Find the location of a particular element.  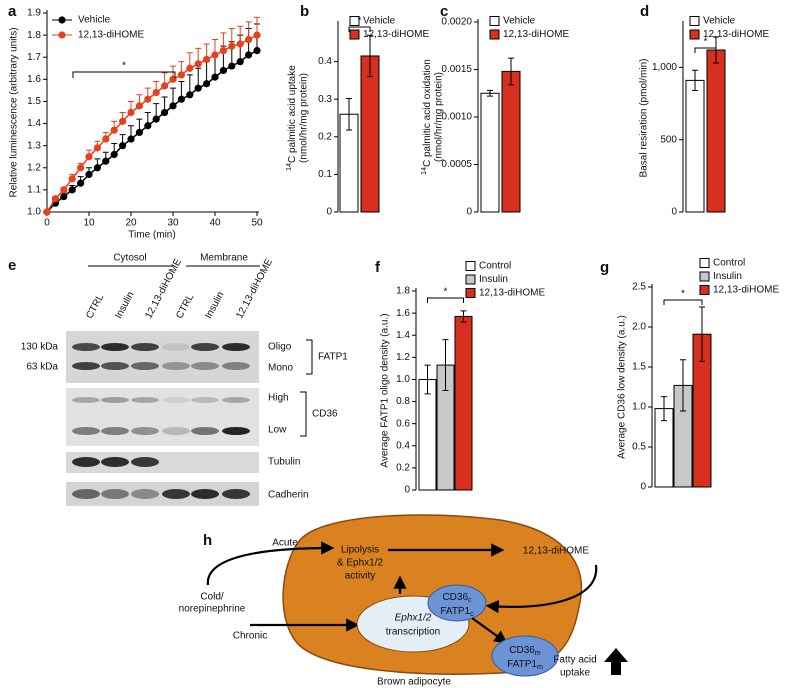

label: uptake is located at coordinates (575, 673).